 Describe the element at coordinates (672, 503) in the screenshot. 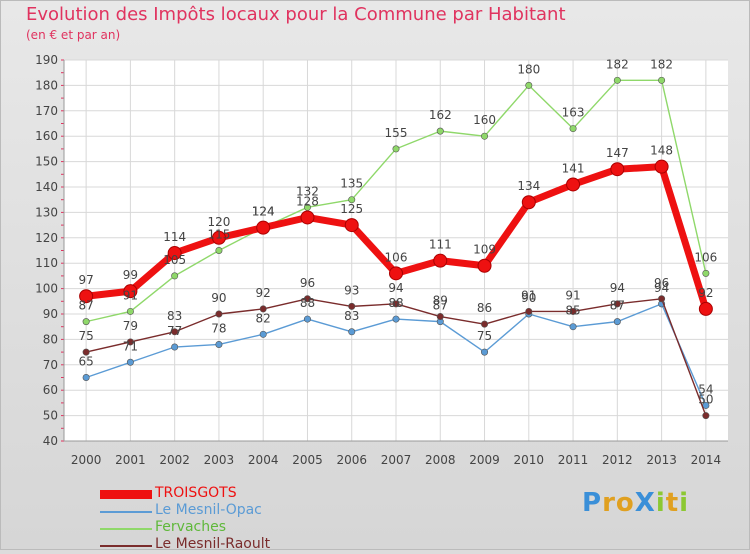

I see `logo-letter: t` at that location.